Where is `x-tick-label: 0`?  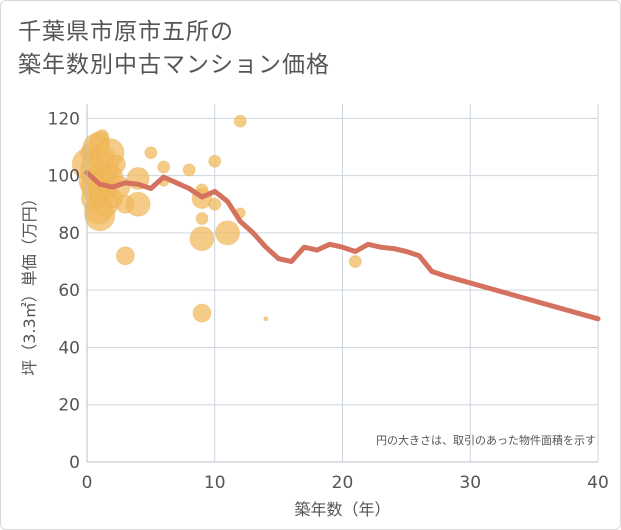 x-tick-label: 0 is located at coordinates (87, 483).